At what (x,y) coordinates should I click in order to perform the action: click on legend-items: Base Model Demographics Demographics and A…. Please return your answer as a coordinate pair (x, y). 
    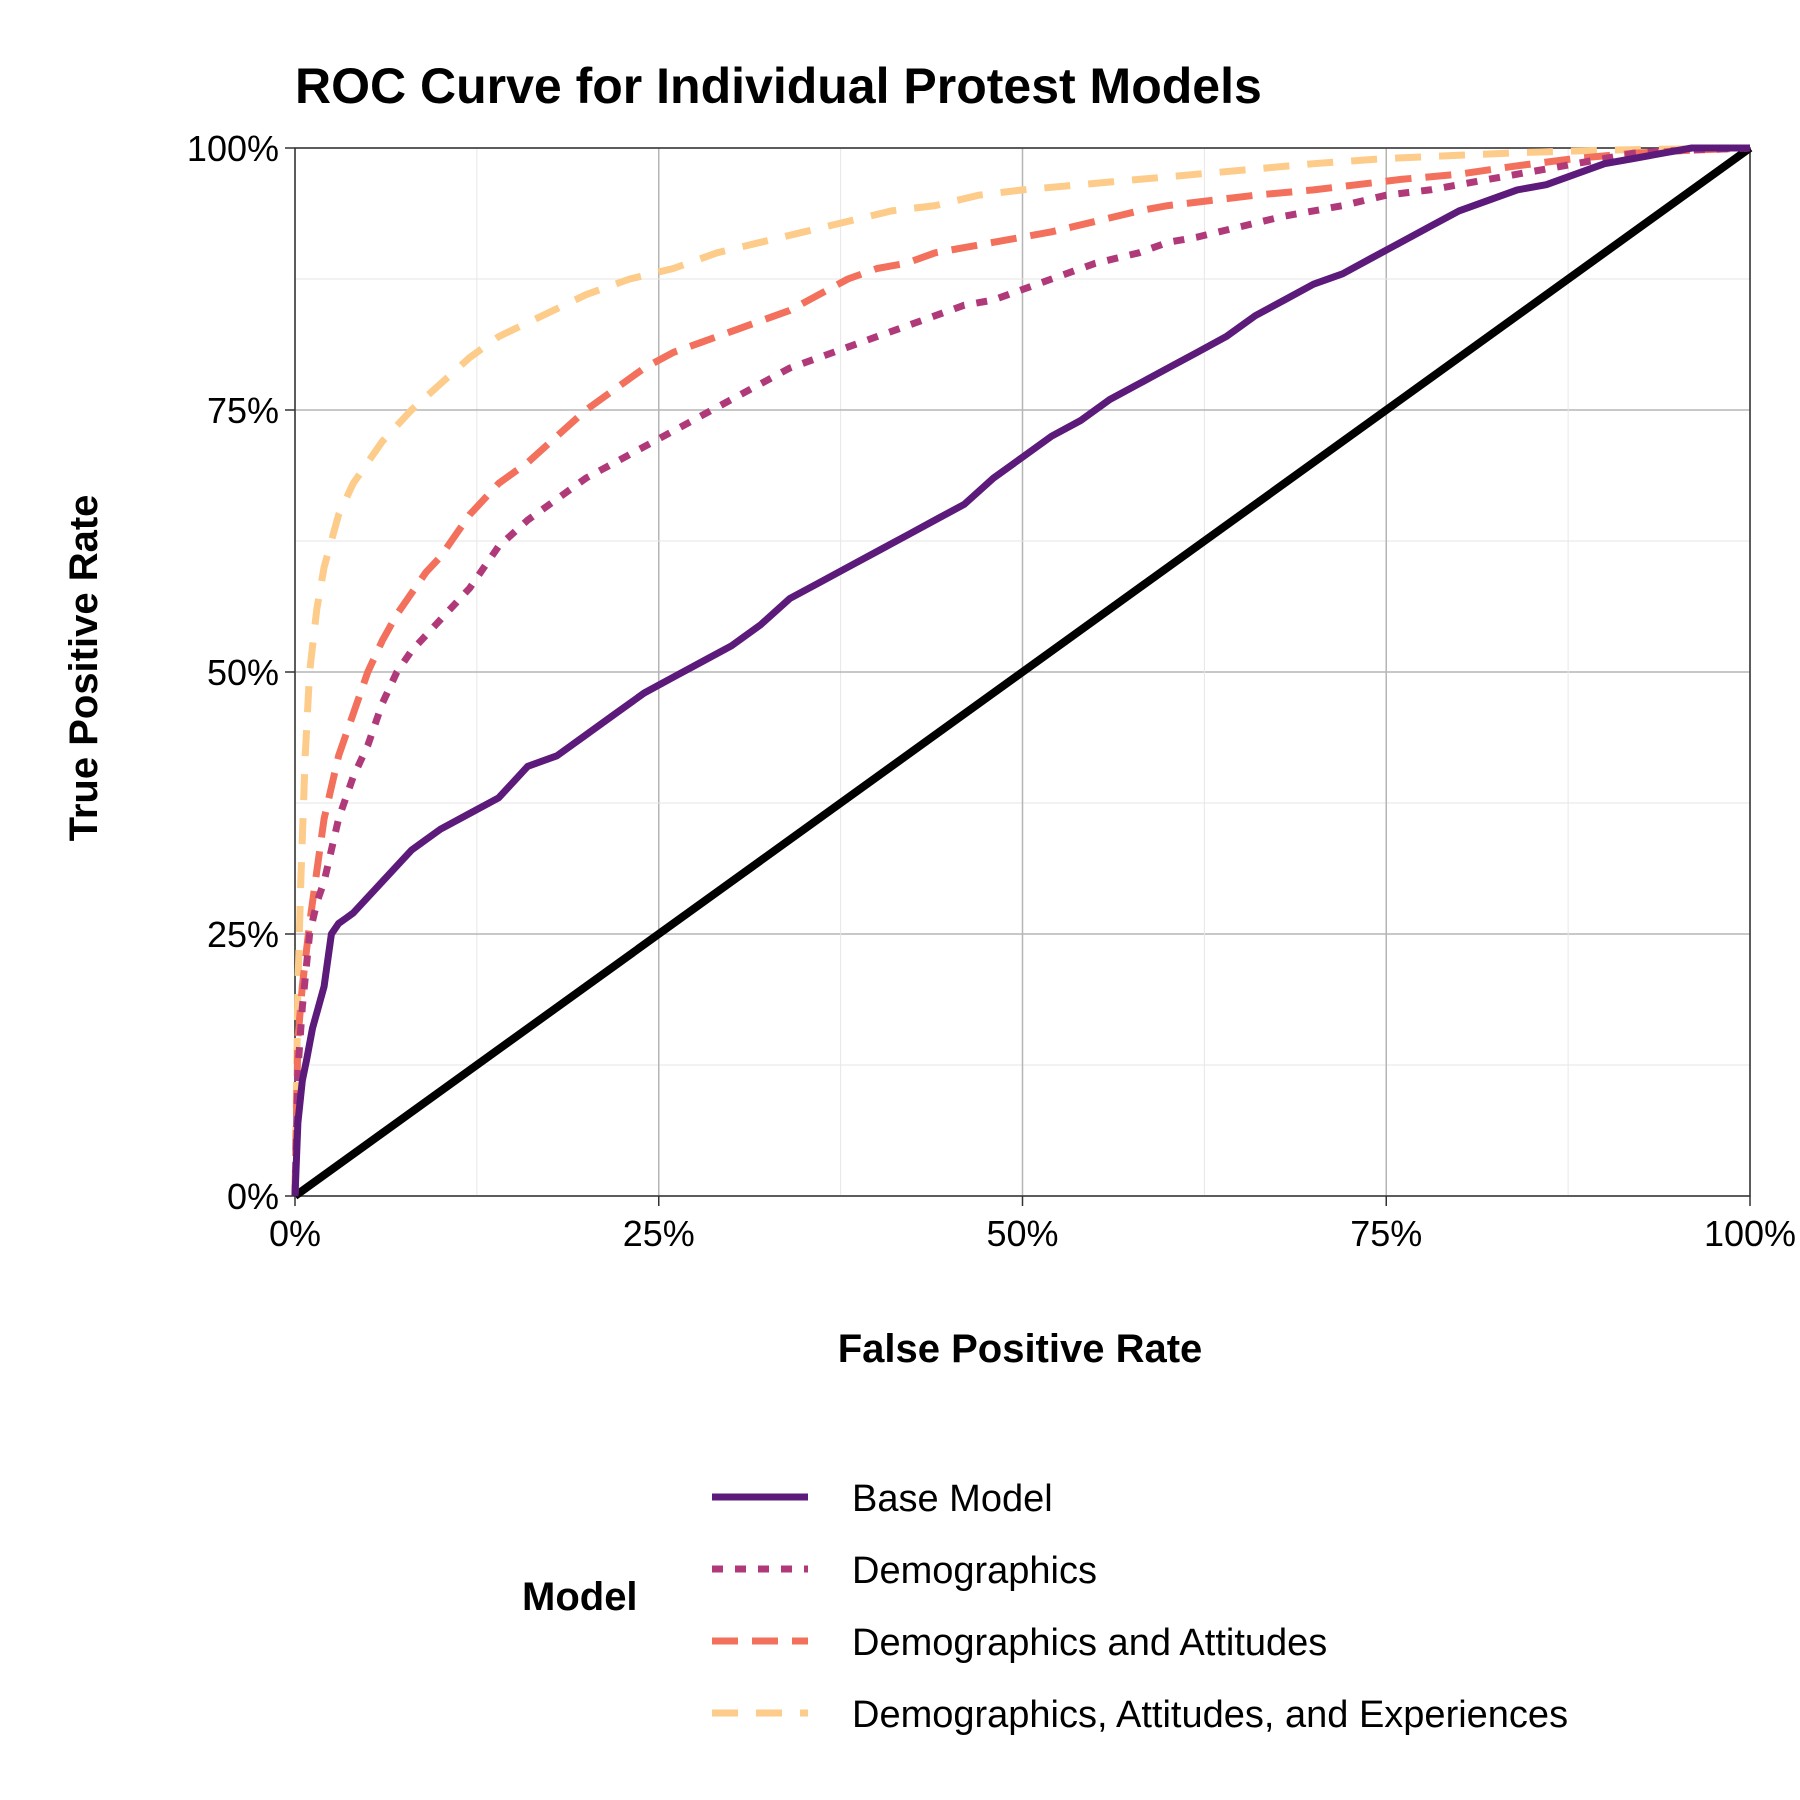
    Looking at the image, I should click on (1140, 1607).